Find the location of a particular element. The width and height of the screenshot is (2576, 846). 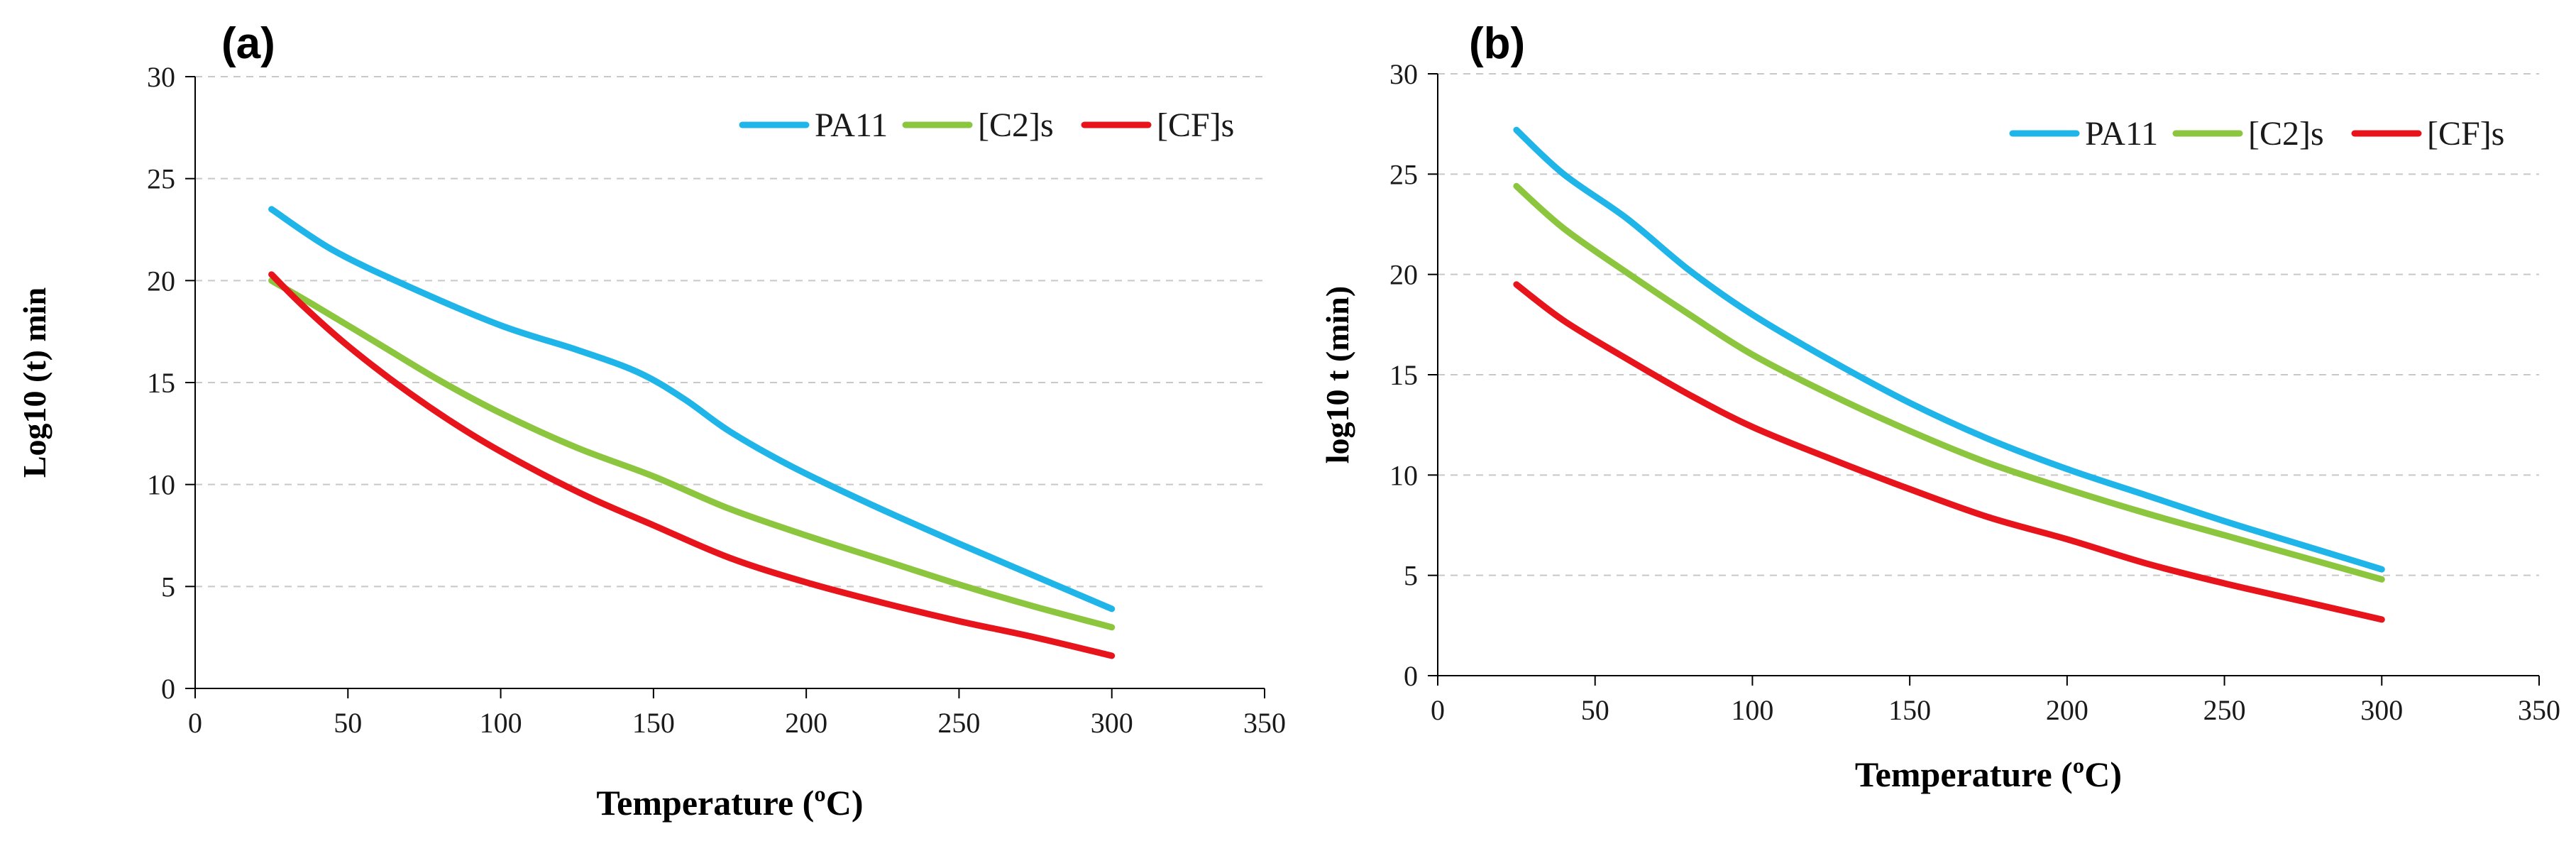

panel-label: (a) is located at coordinates (248, 43).